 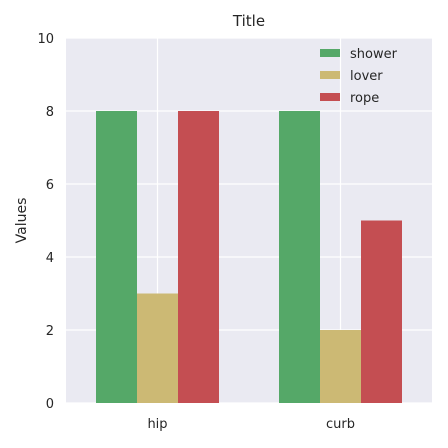 What do you see at coordinates (22, 221) in the screenshot?
I see `y-axis-label: Values` at bounding box center [22, 221].